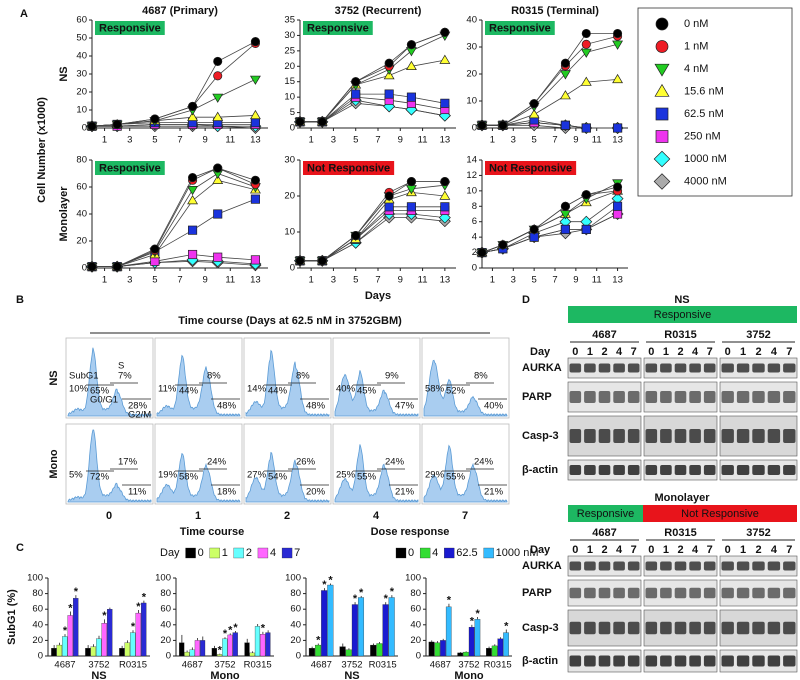 This screenshot has height=680, width=800. Describe the element at coordinates (138, 406) in the screenshot. I see `g2m-percent: 28%` at that location.